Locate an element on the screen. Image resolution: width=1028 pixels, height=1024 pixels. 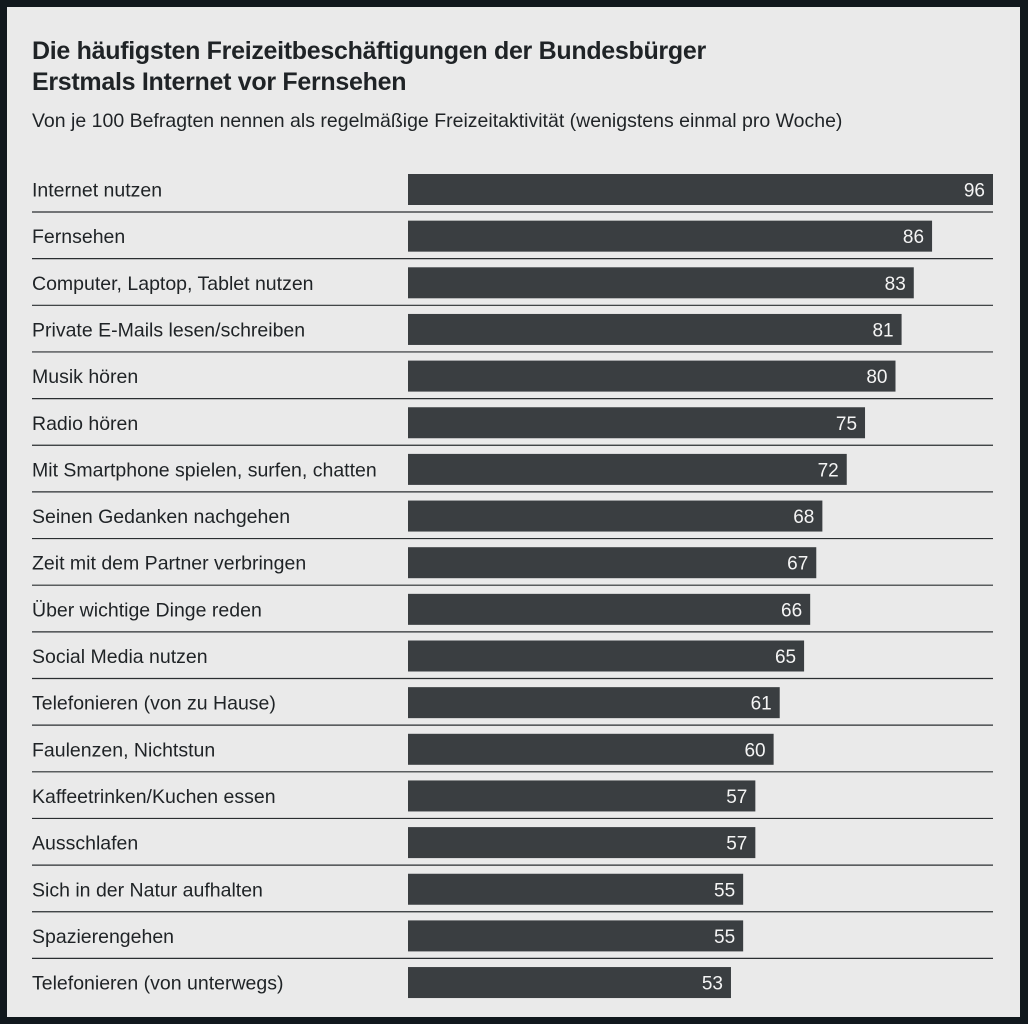
value-label: 61 is located at coordinates (761, 704).